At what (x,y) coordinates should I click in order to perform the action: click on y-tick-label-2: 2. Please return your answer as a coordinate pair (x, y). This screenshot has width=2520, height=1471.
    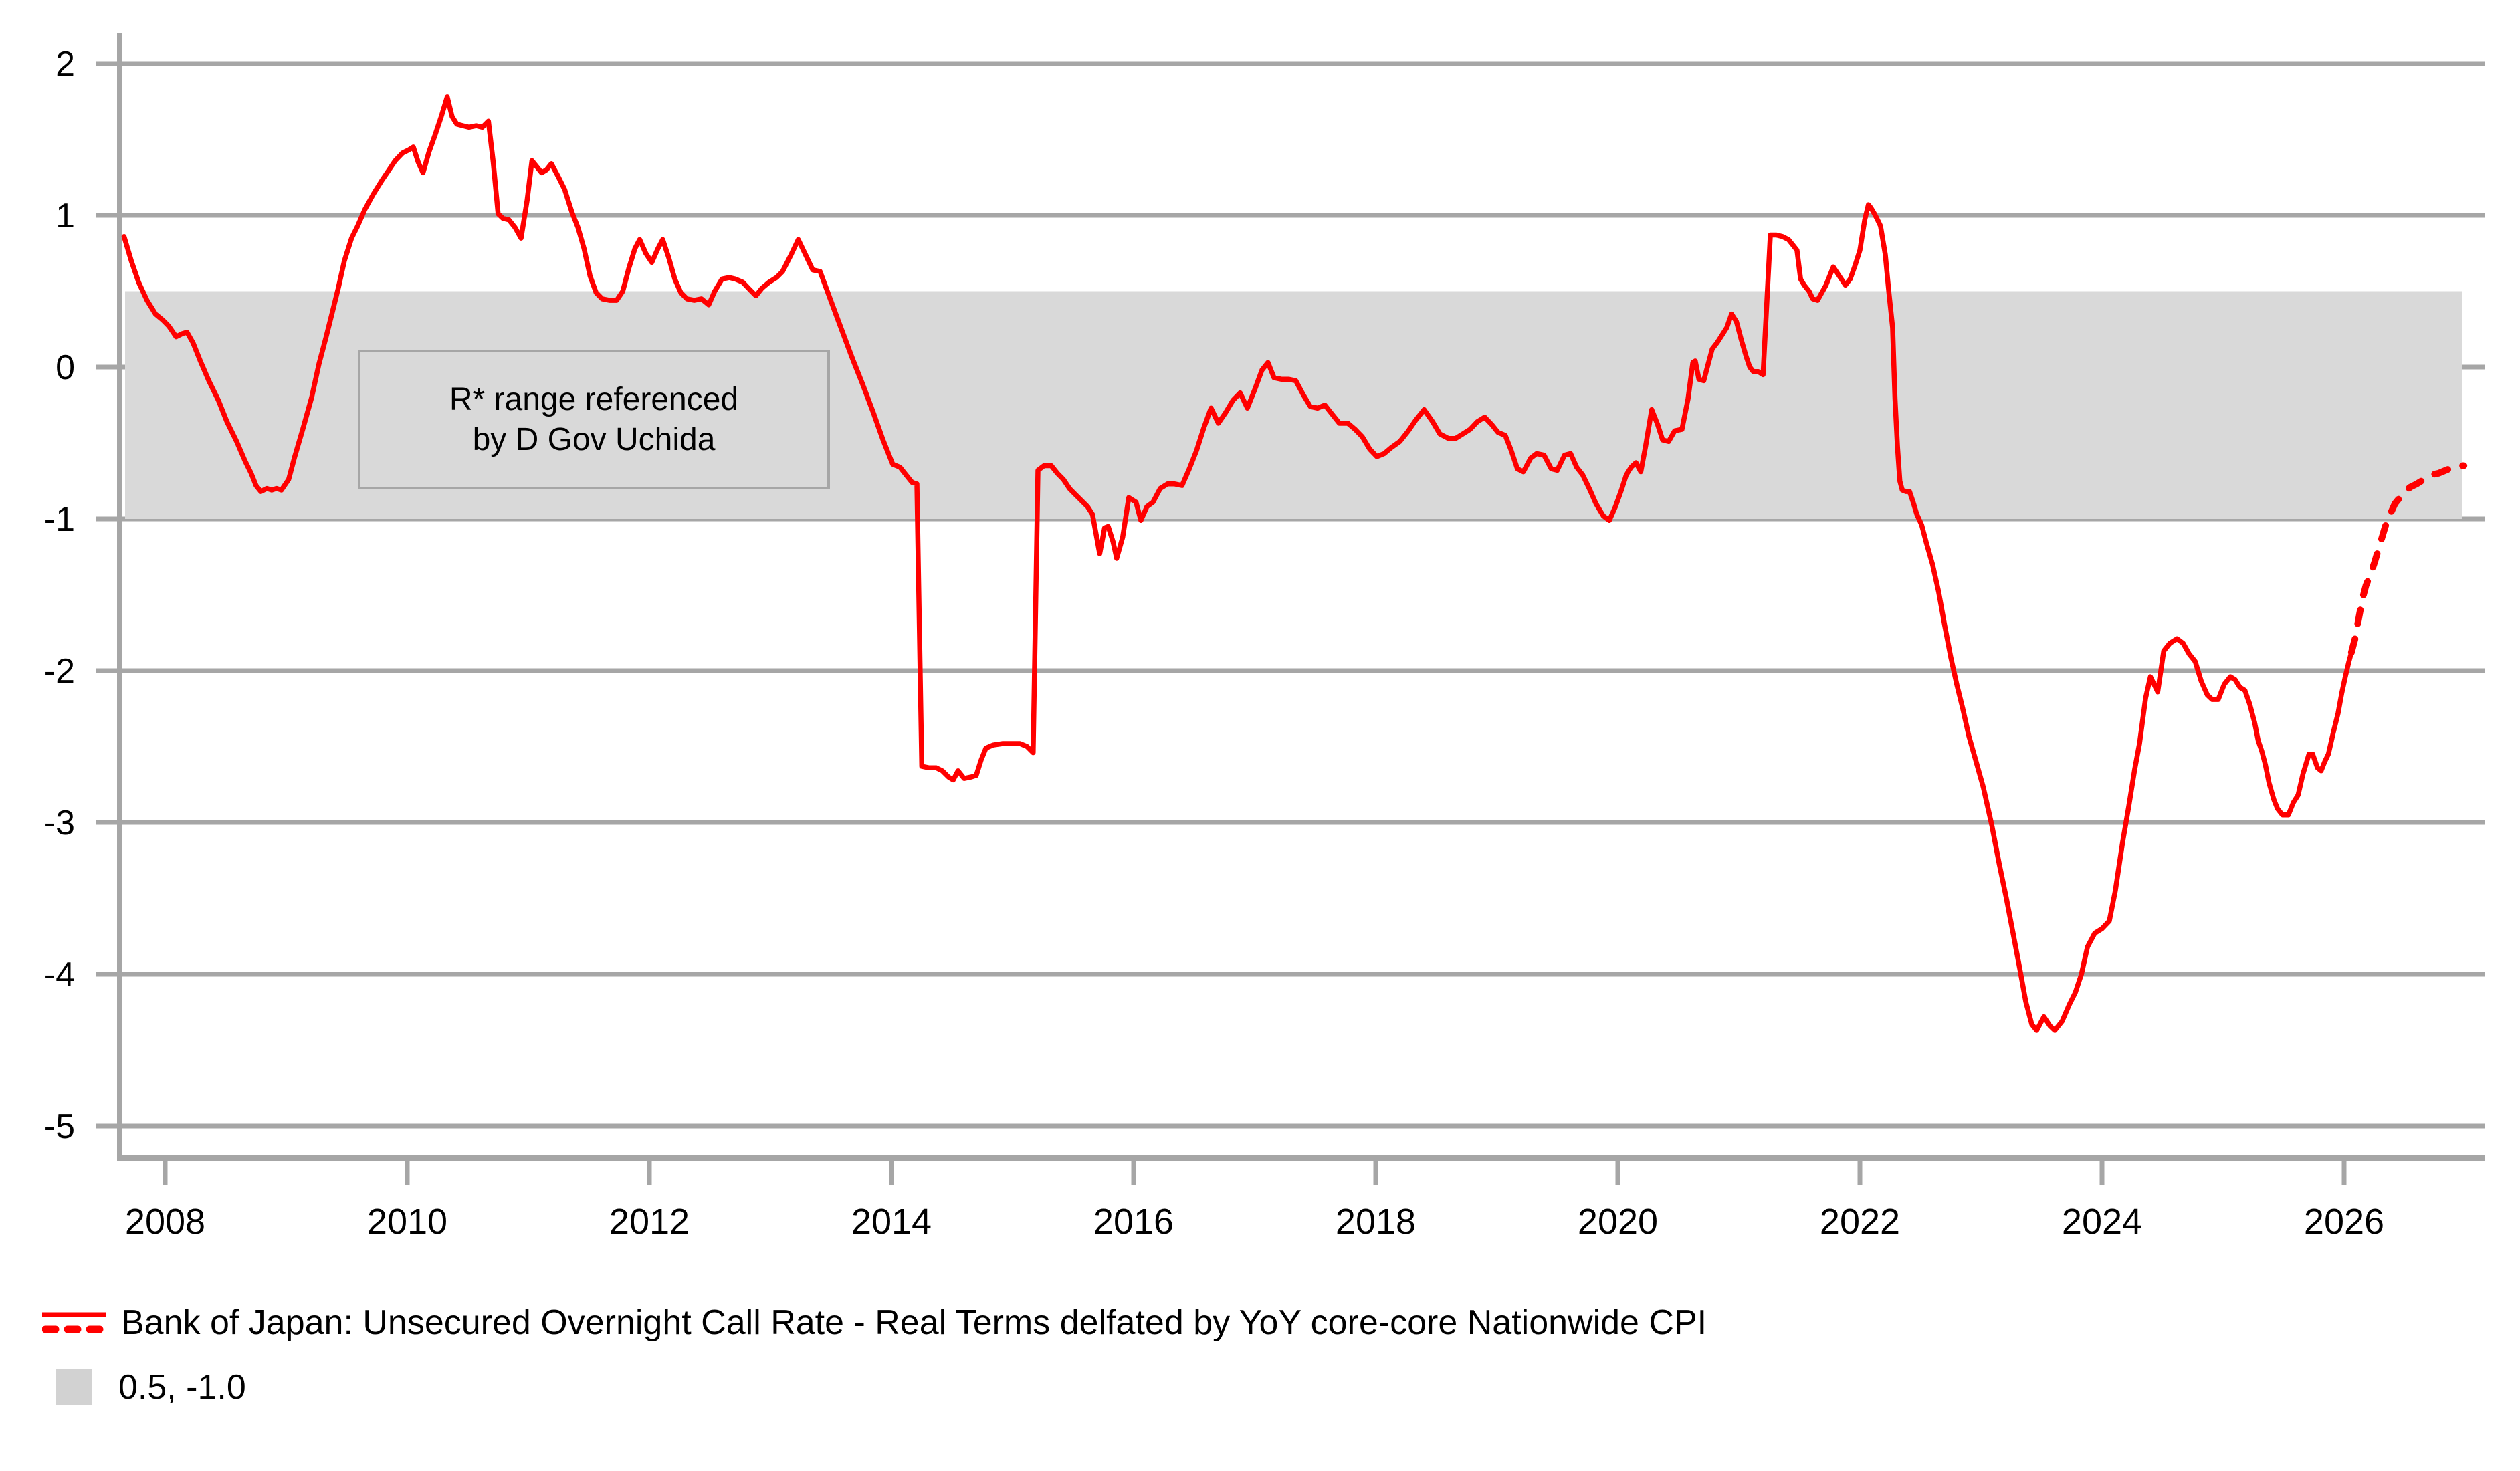
    Looking at the image, I should click on (65, 64).